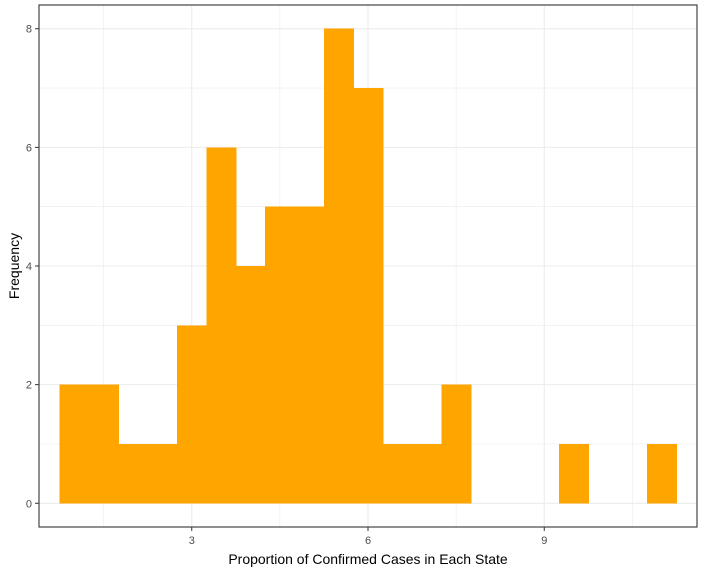 This screenshot has height=573, width=706. What do you see at coordinates (368, 541) in the screenshot?
I see `x-tick-label: 6` at bounding box center [368, 541].